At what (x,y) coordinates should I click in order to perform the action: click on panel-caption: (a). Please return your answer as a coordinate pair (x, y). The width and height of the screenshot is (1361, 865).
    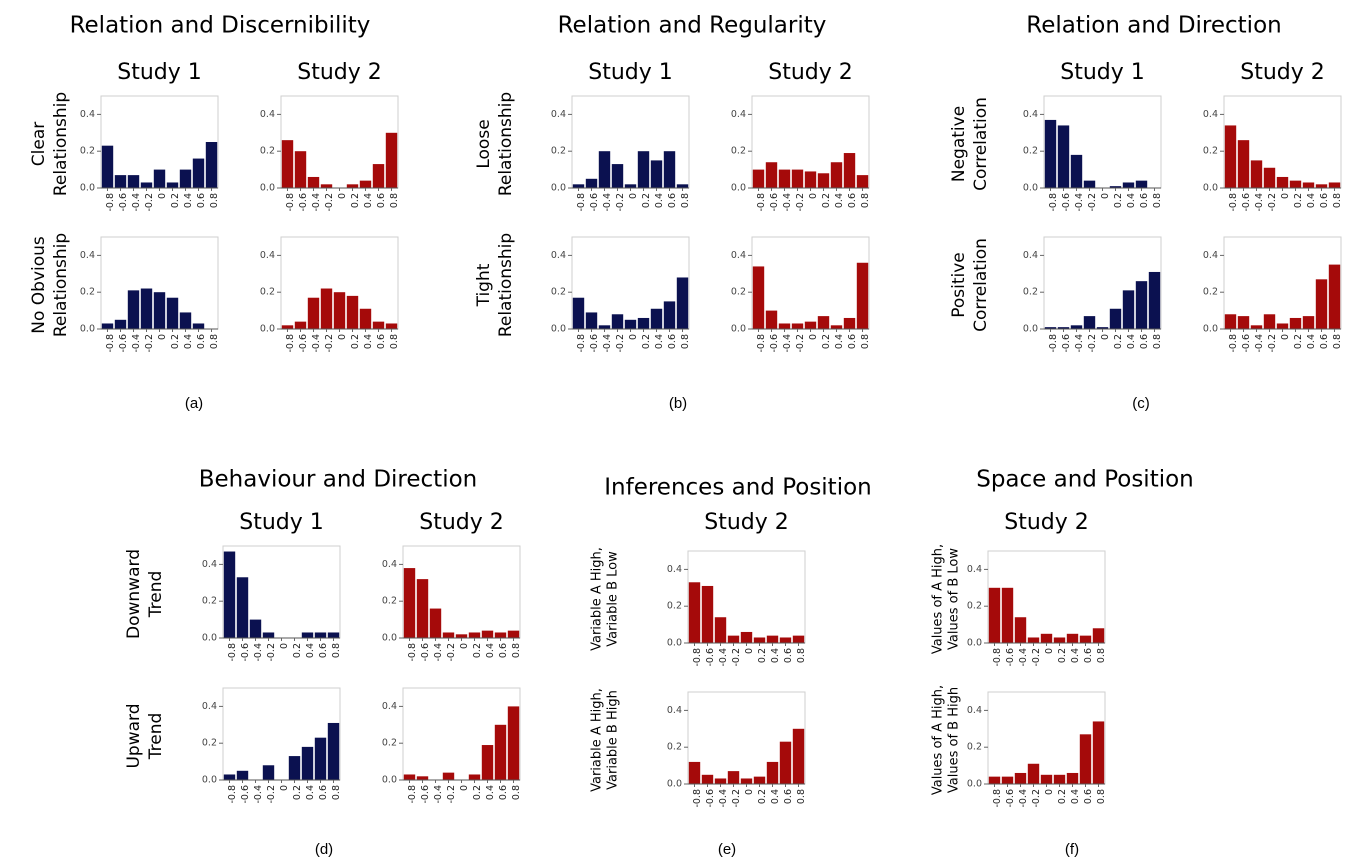
    Looking at the image, I should click on (194, 403).